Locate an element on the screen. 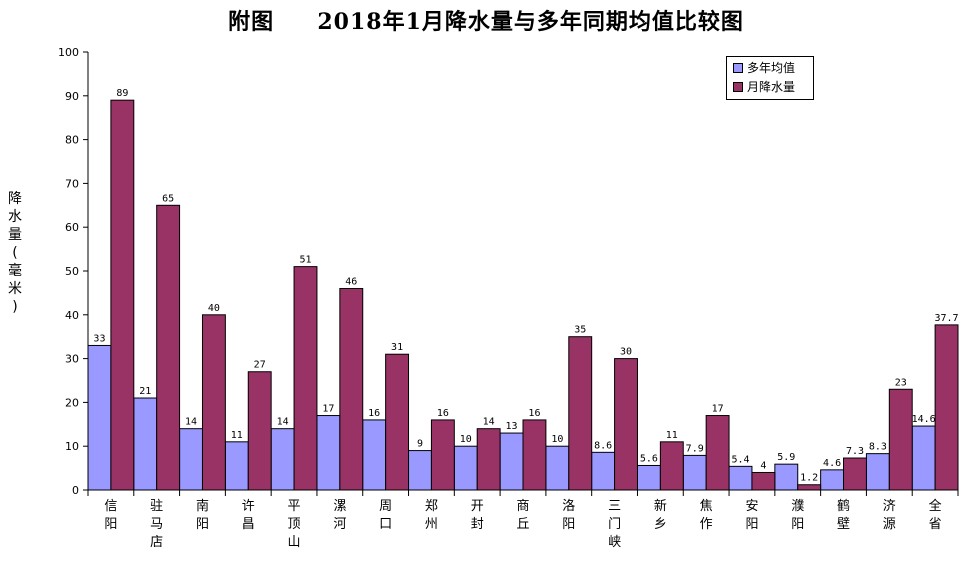 Image resolution: width=972 pixels, height=572 pixels. data-label-month: 11 is located at coordinates (672, 435).